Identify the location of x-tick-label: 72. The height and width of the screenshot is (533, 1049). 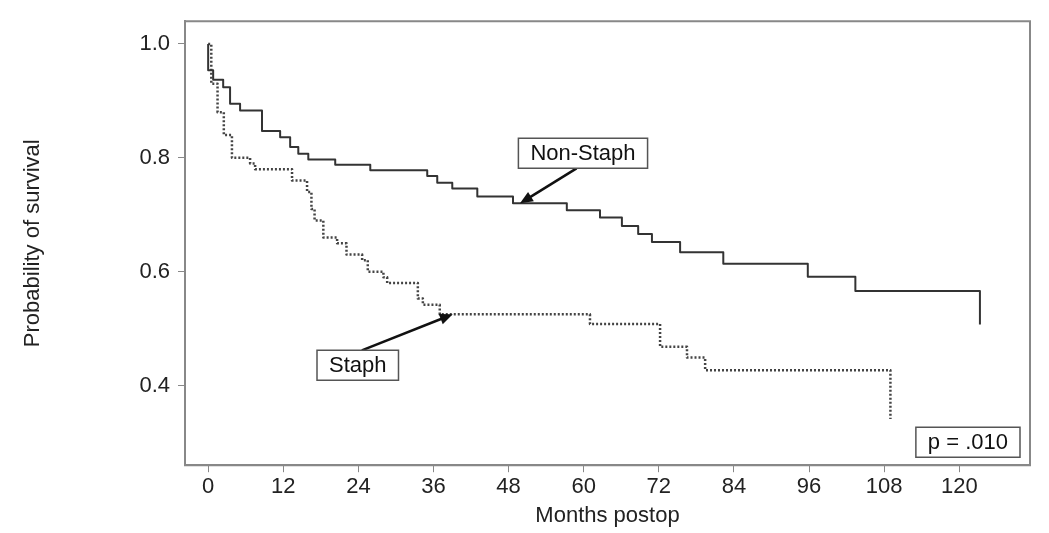
(659, 486).